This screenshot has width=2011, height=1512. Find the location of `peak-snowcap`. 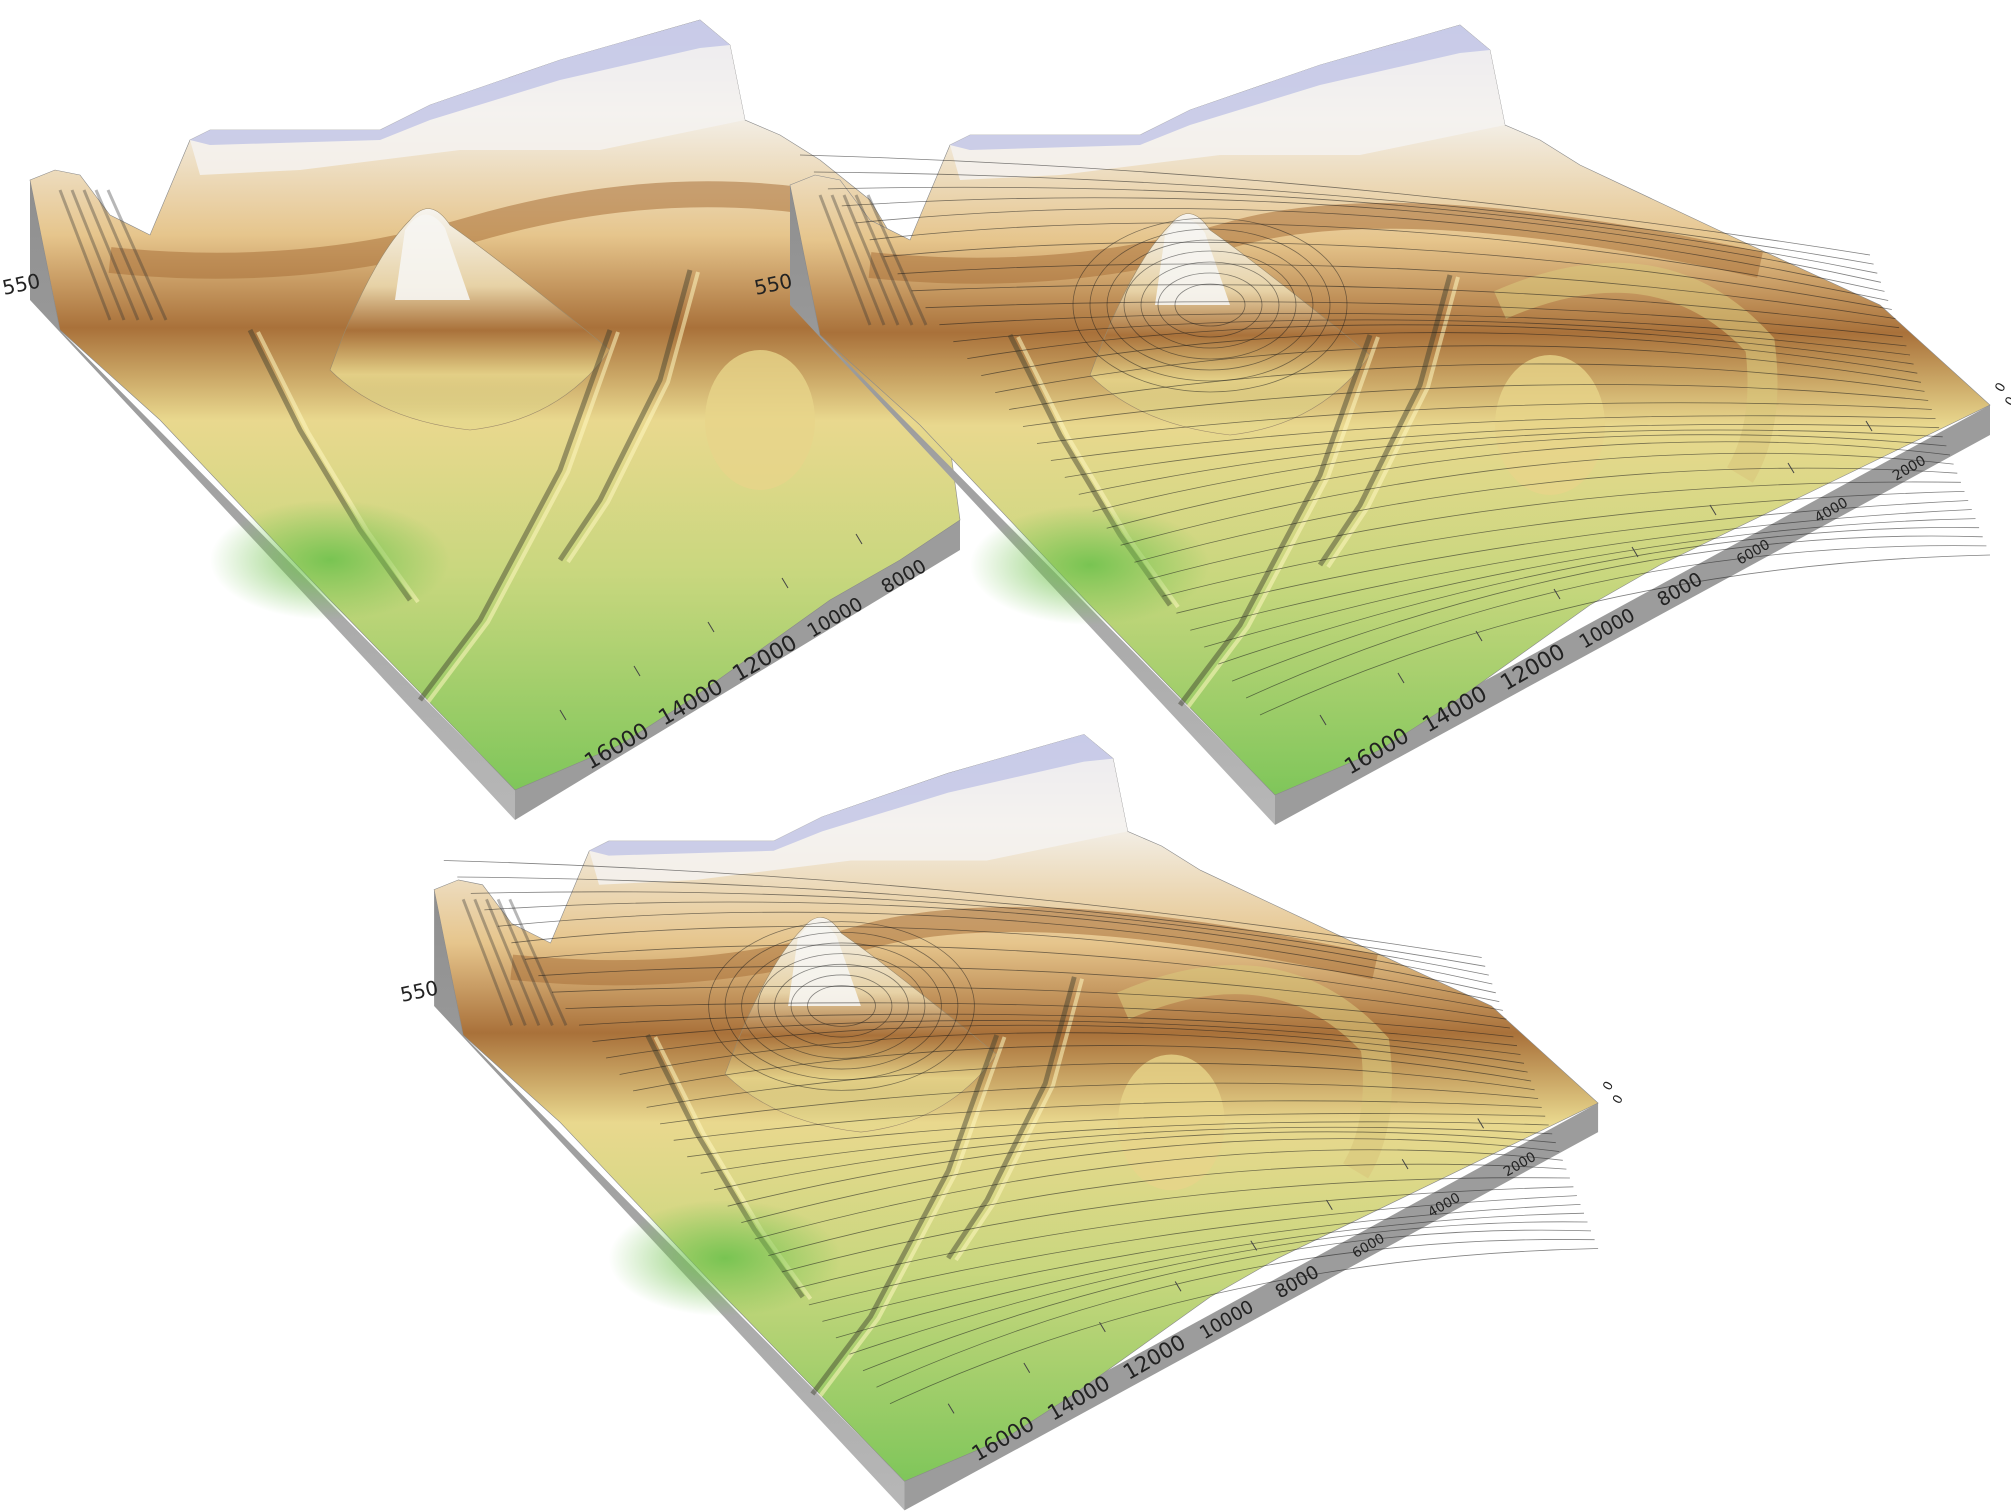

peak-snowcap is located at coordinates (432, 257).